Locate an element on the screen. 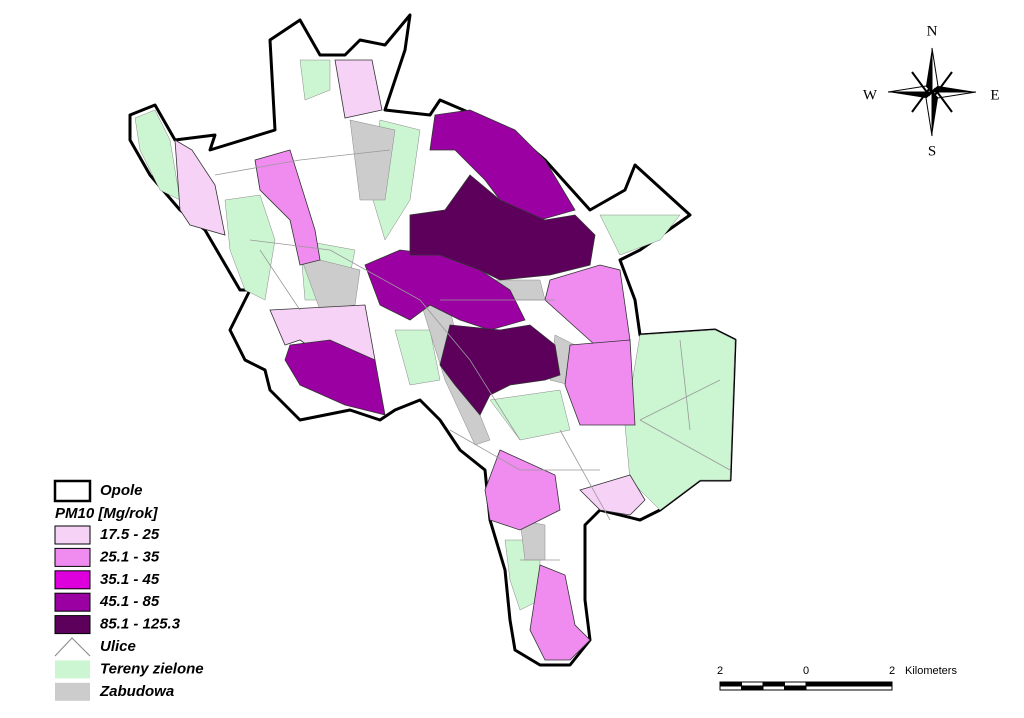 This screenshot has width=1024, height=718. legend-title: PM10 [Mg/rok] is located at coordinates (107, 513).